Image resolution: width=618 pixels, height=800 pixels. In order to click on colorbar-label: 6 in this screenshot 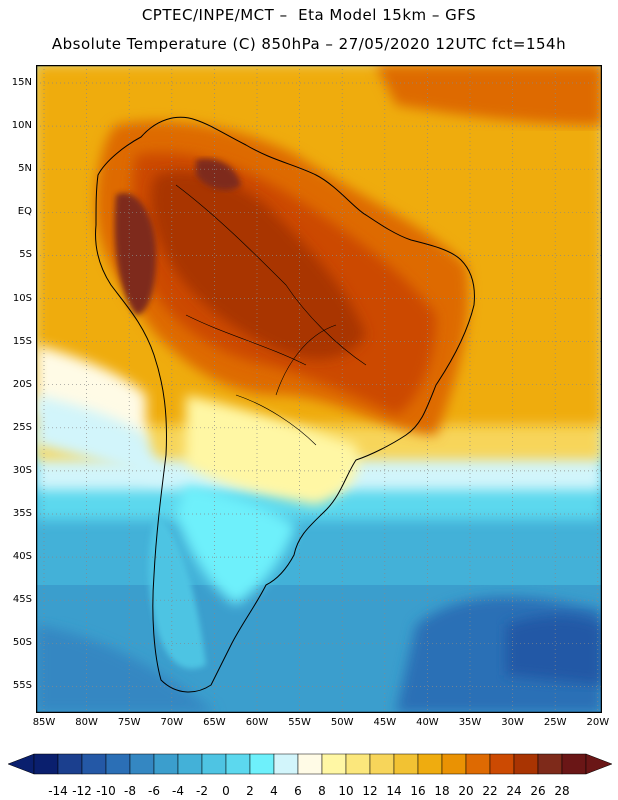, I will do `click(298, 791)`.